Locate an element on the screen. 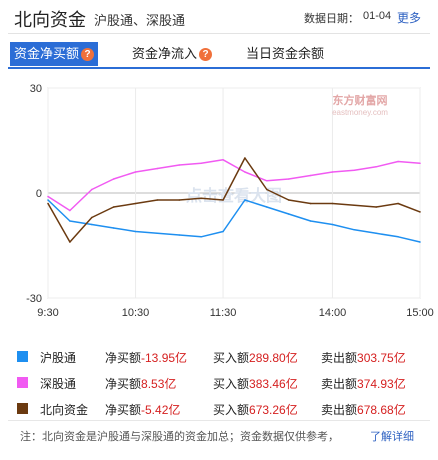  x-tick-label: 10:30 is located at coordinates (136, 313).